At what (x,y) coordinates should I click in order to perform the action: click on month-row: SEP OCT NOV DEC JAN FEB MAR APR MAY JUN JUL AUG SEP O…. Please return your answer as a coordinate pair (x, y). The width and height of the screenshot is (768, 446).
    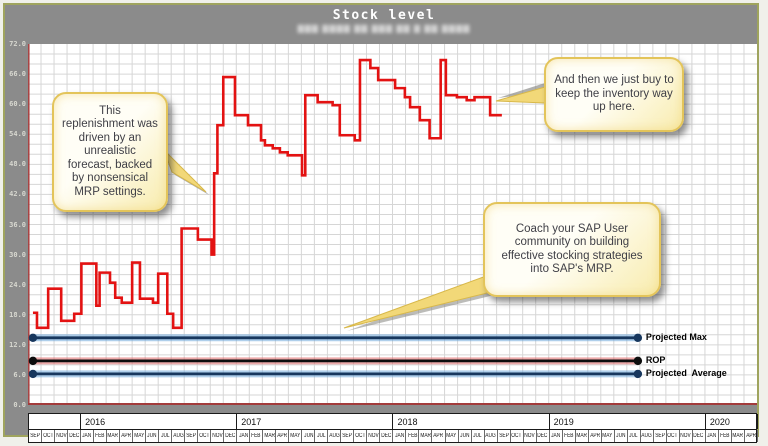
    Looking at the image, I should click on (393, 436).